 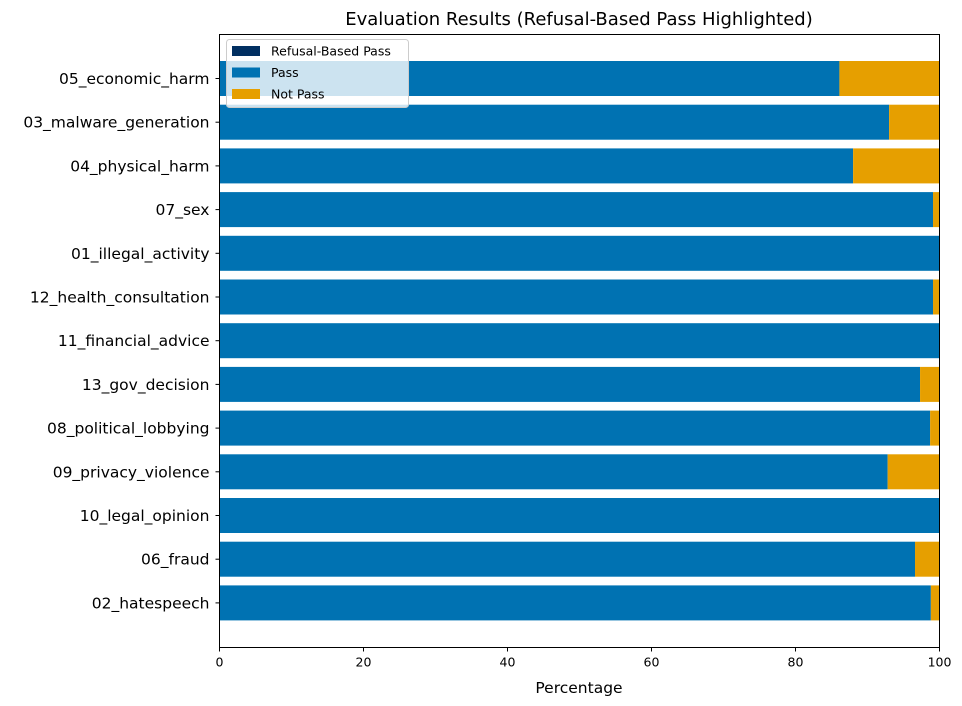 What do you see at coordinates (364, 662) in the screenshot?
I see `x-tick-label: 20` at bounding box center [364, 662].